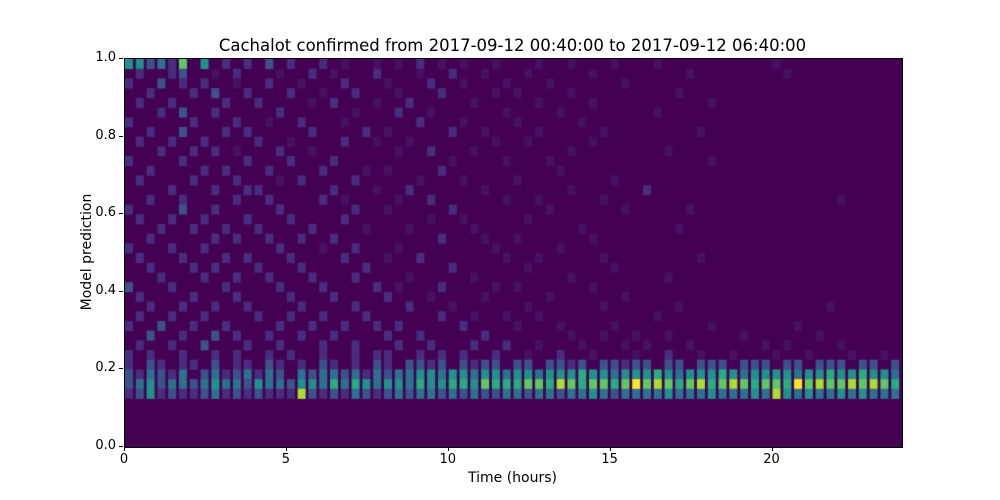 This screenshot has height=500, width=1000. I want to click on y-tick-label: 0.6, so click(105, 213).